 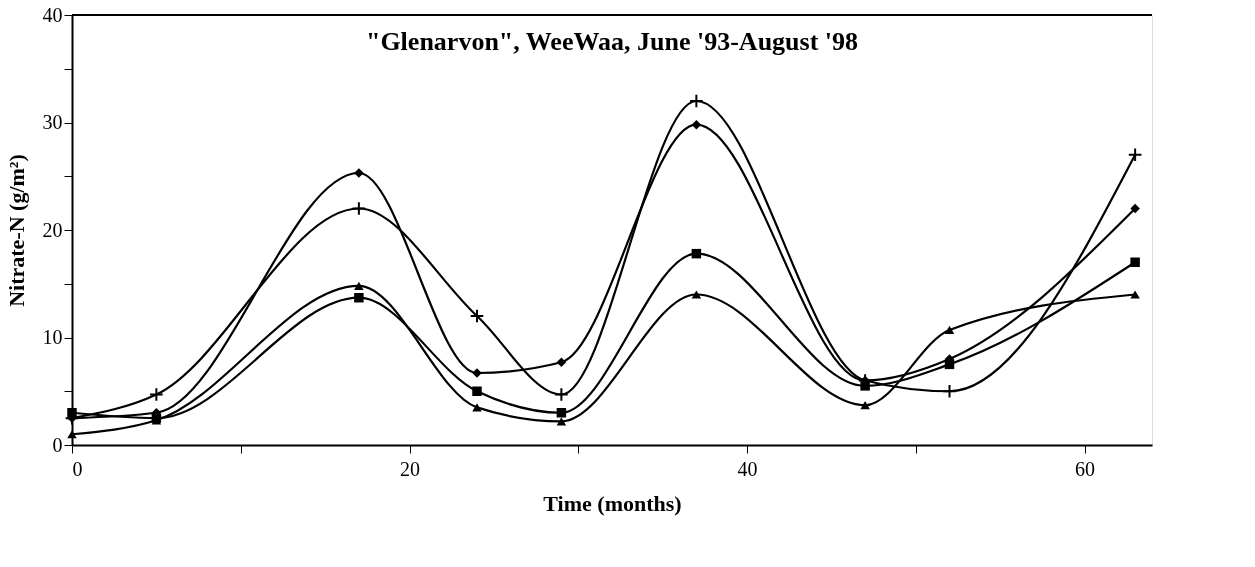 What do you see at coordinates (52, 14) in the screenshot?
I see `y-tick-label: 40` at bounding box center [52, 14].